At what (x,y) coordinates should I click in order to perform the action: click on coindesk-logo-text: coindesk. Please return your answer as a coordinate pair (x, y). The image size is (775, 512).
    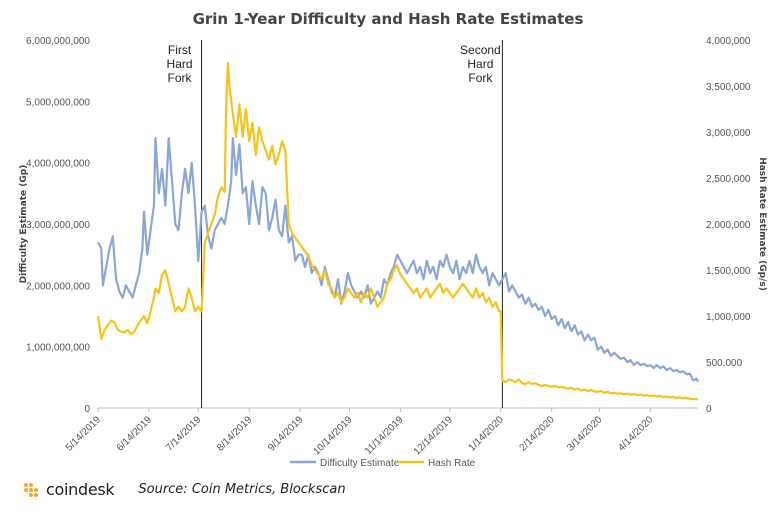
    Looking at the image, I should click on (80, 489).